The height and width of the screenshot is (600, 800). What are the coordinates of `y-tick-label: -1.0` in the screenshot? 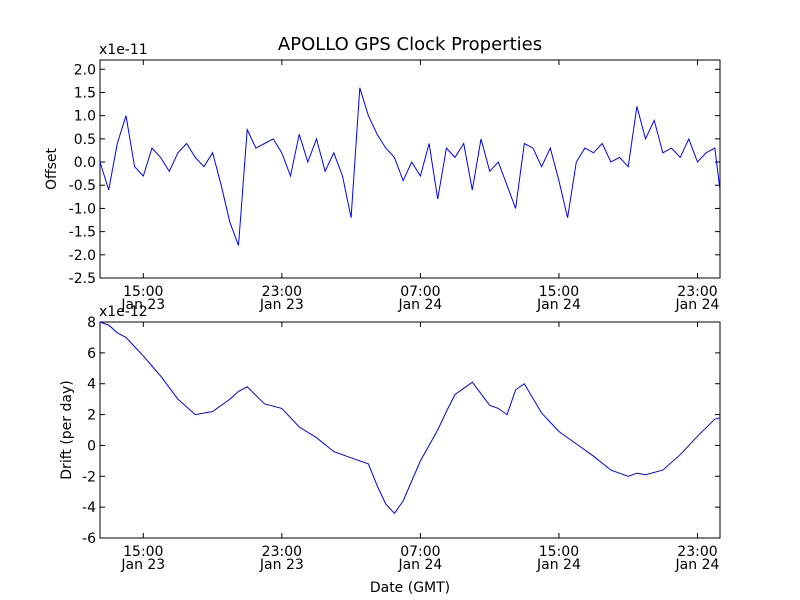 It's located at (82, 209).